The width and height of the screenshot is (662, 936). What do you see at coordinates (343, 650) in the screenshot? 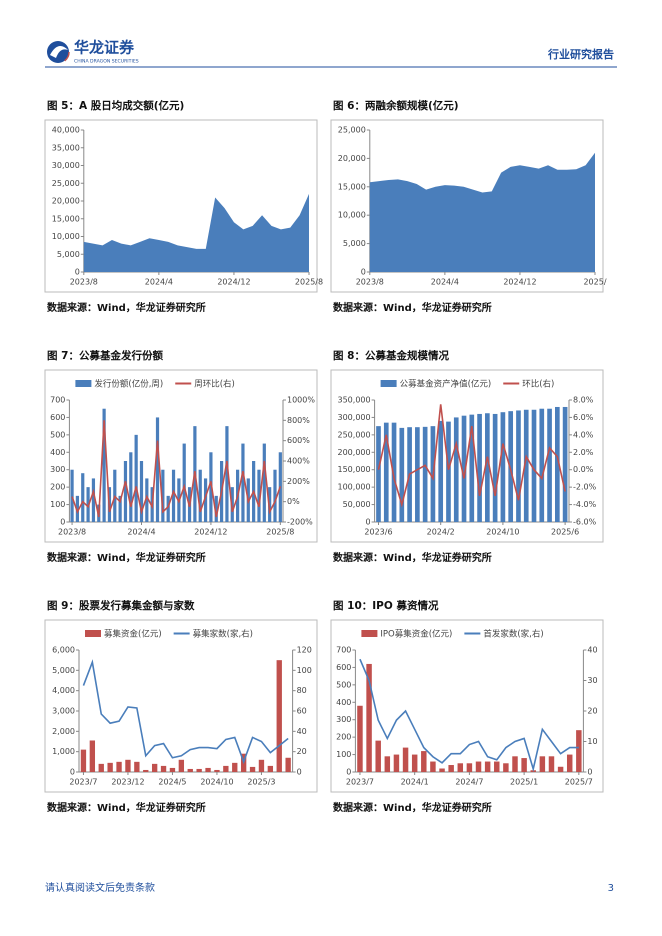
I see `y-tick-label: 700` at bounding box center [343, 650].